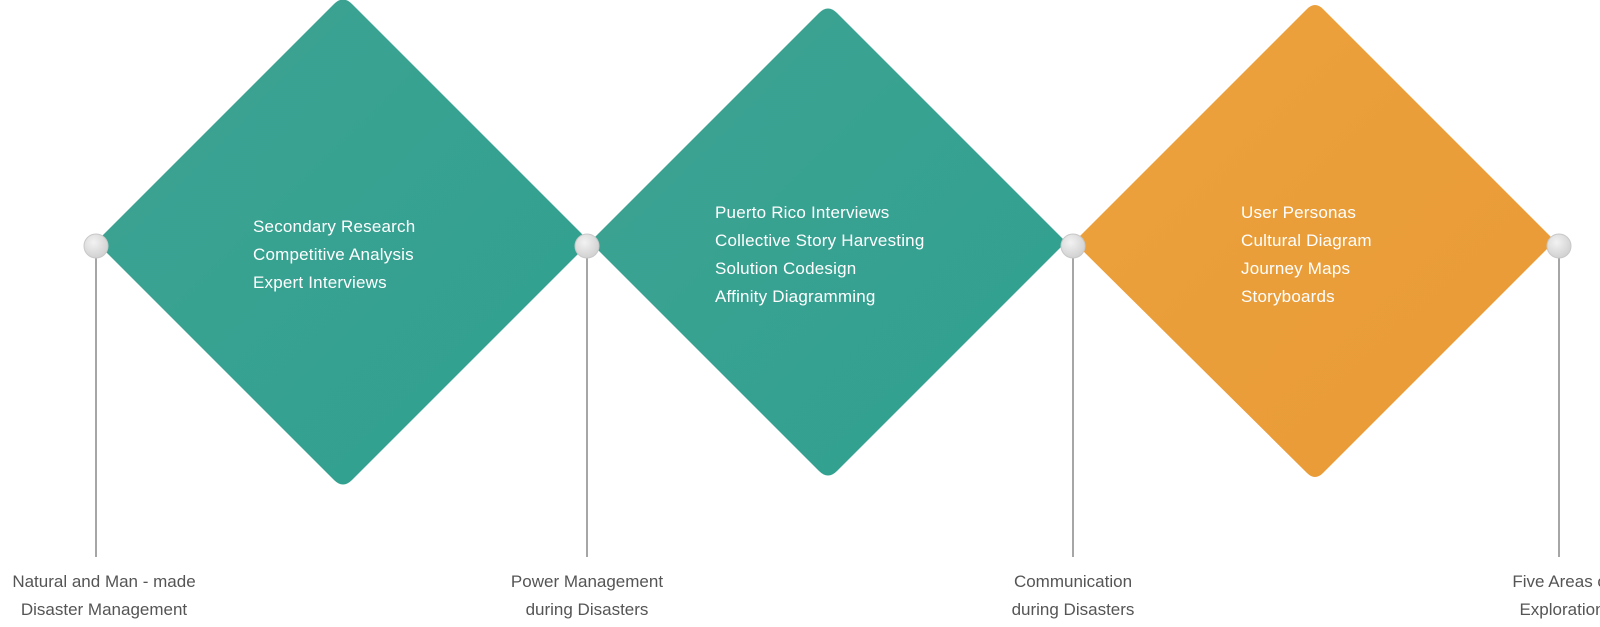  I want to click on diamond-item: Puerto Rico Interviews, so click(802, 212).